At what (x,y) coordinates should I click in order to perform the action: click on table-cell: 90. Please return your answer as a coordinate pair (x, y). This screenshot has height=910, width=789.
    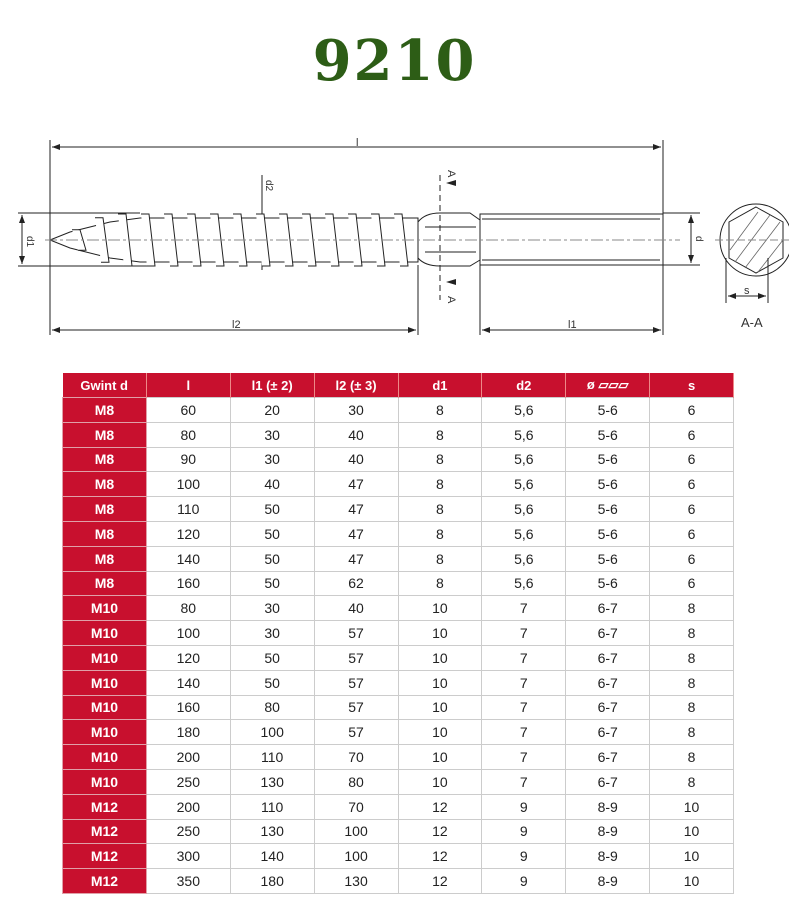
    Looking at the image, I should click on (188, 459).